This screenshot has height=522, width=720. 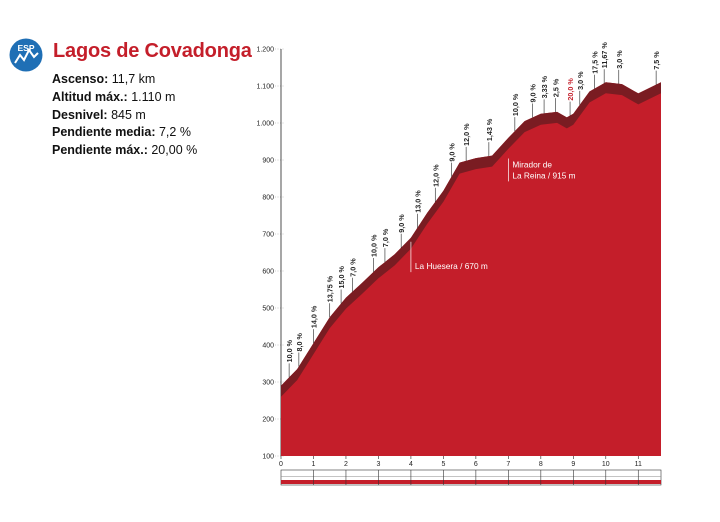 What do you see at coordinates (268, 383) in the screenshot?
I see `y-tick-label: 300` at bounding box center [268, 383].